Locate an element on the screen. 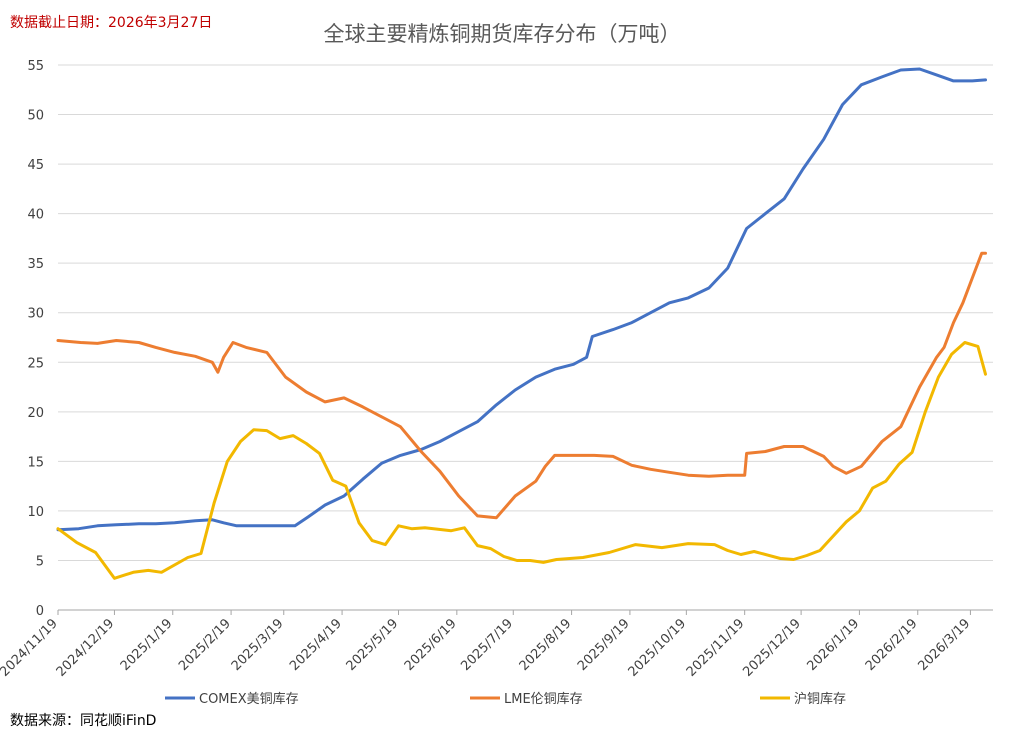 The height and width of the screenshot is (733, 1009). x-tick-label: 2026/3/19 is located at coordinates (945, 645).